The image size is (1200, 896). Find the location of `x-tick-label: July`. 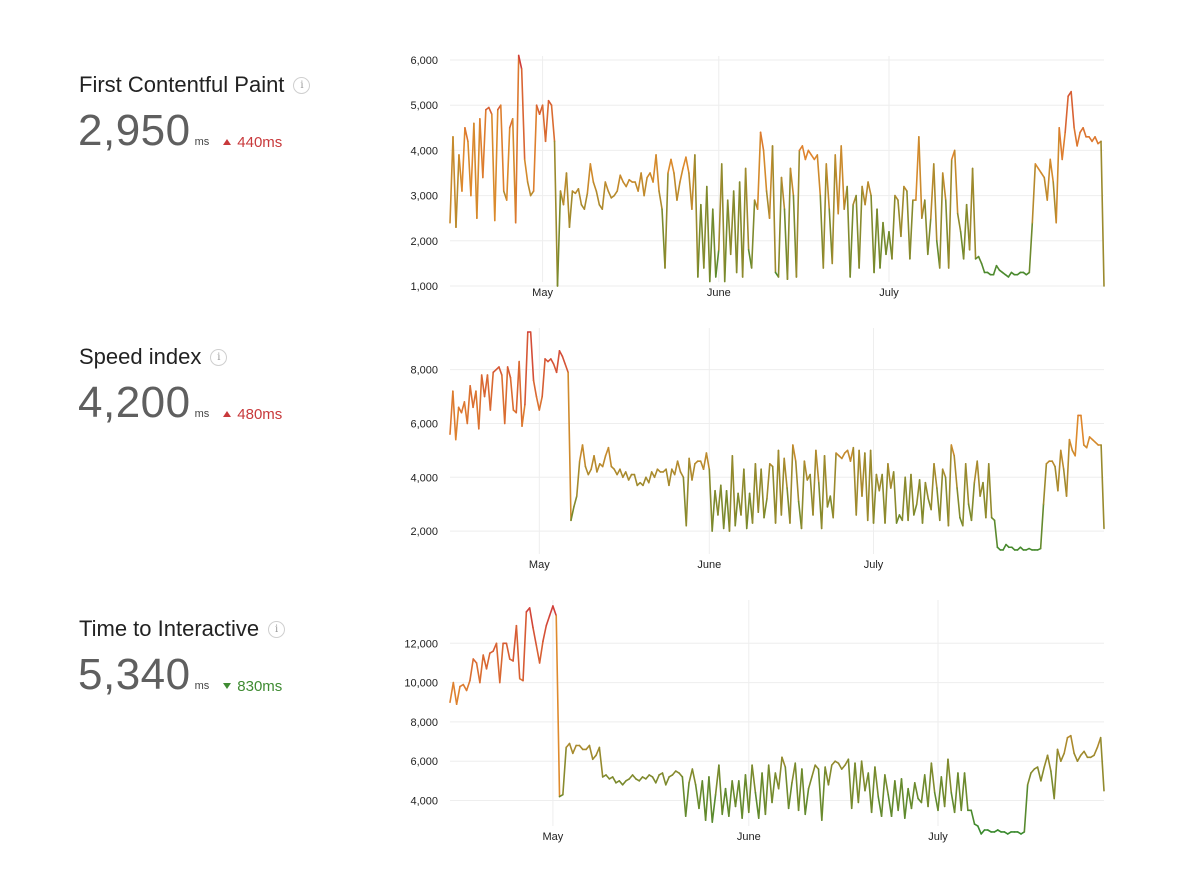

x-tick-label: July is located at coordinates (889, 293).